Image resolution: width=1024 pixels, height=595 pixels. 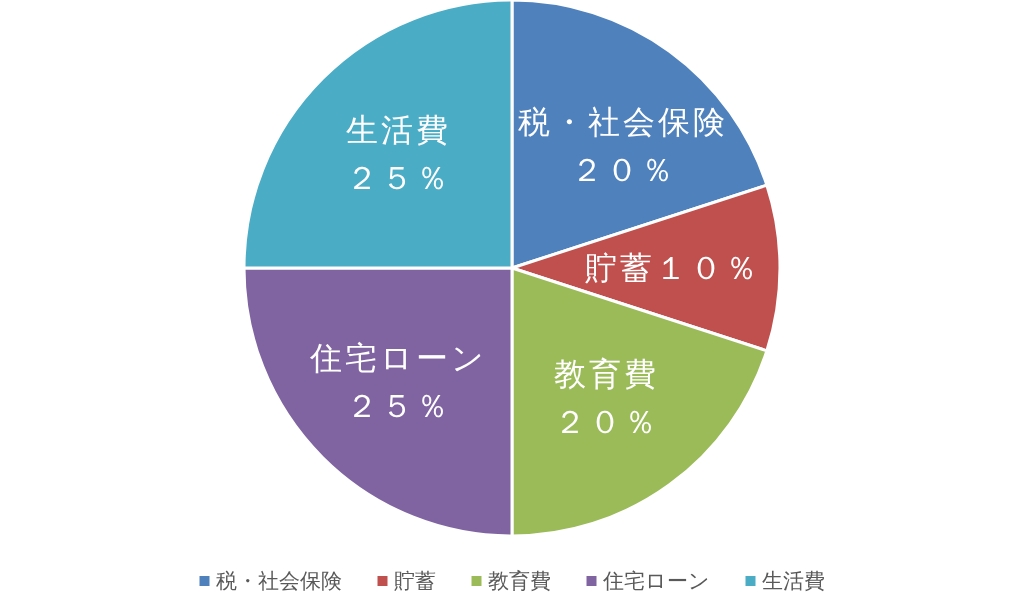 I want to click on legend-label: 教育費, so click(x=519, y=581).